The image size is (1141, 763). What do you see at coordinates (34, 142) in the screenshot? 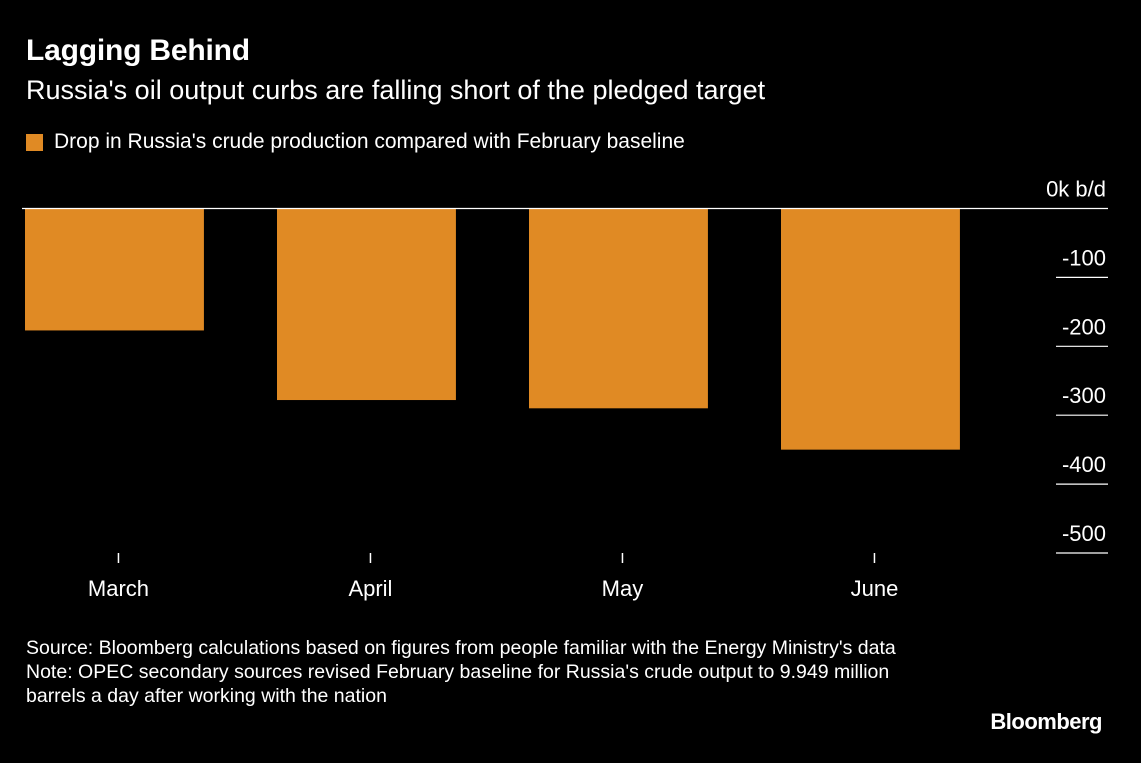
I see `legend-swatch` at bounding box center [34, 142].